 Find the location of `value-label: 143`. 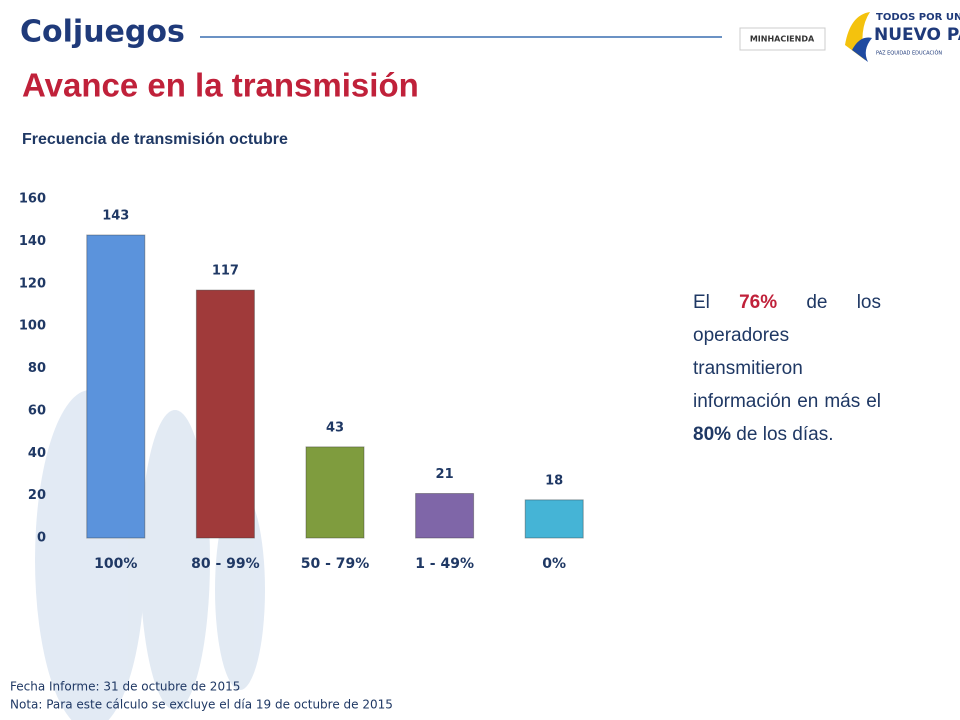

value-label: 143 is located at coordinates (115, 216).